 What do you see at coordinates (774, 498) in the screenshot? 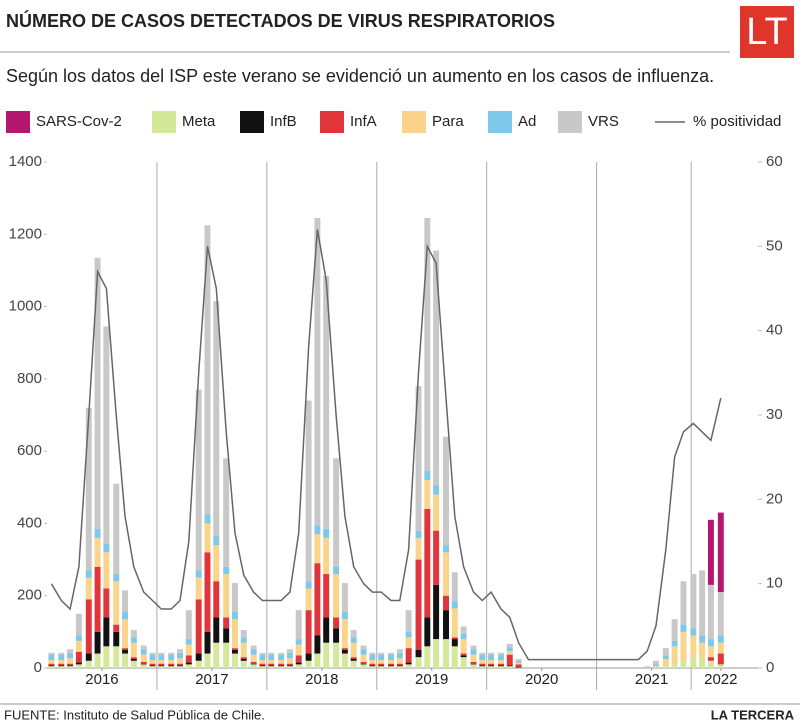
I see `y2-tick-label: 20` at bounding box center [774, 498].